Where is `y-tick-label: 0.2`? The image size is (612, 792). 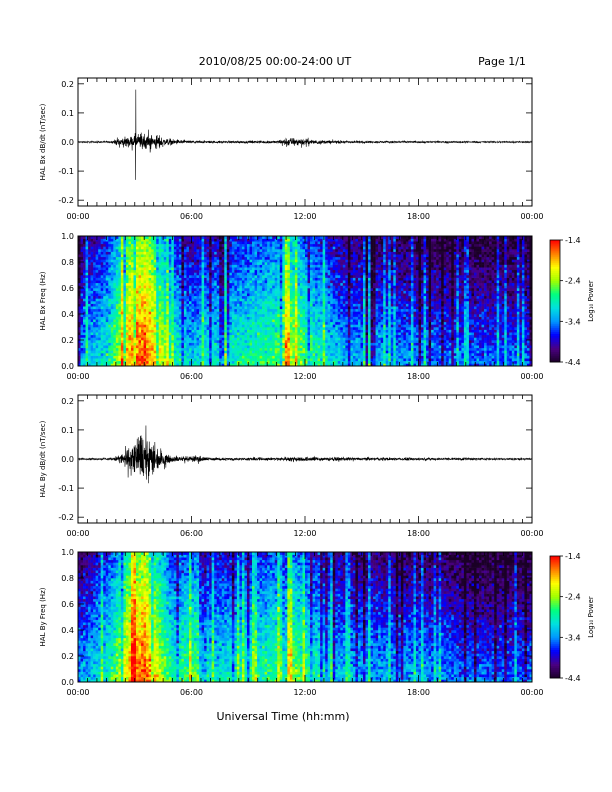
y-tick-label: 0.2 is located at coordinates (67, 84).